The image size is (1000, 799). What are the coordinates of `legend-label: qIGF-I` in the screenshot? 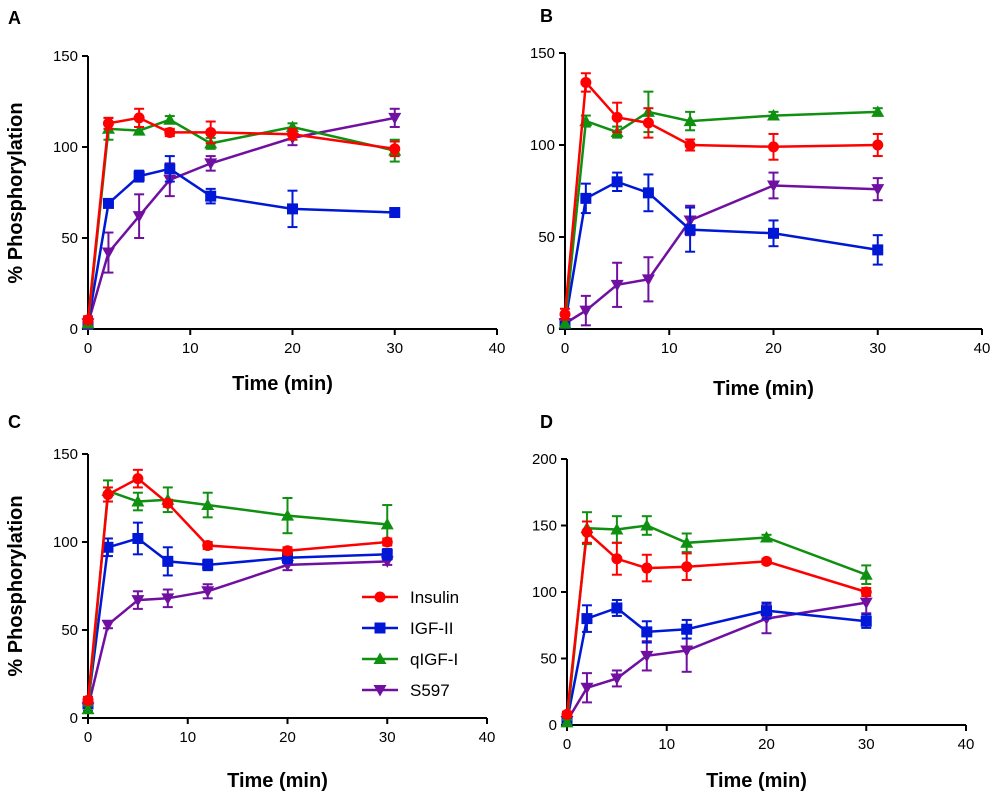 It's located at (434, 659).